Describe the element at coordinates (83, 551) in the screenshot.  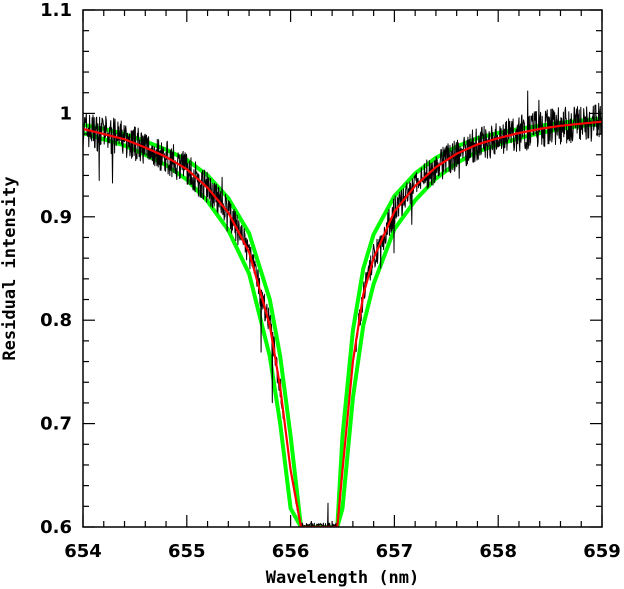
I see `x-tick-label: 654` at that location.